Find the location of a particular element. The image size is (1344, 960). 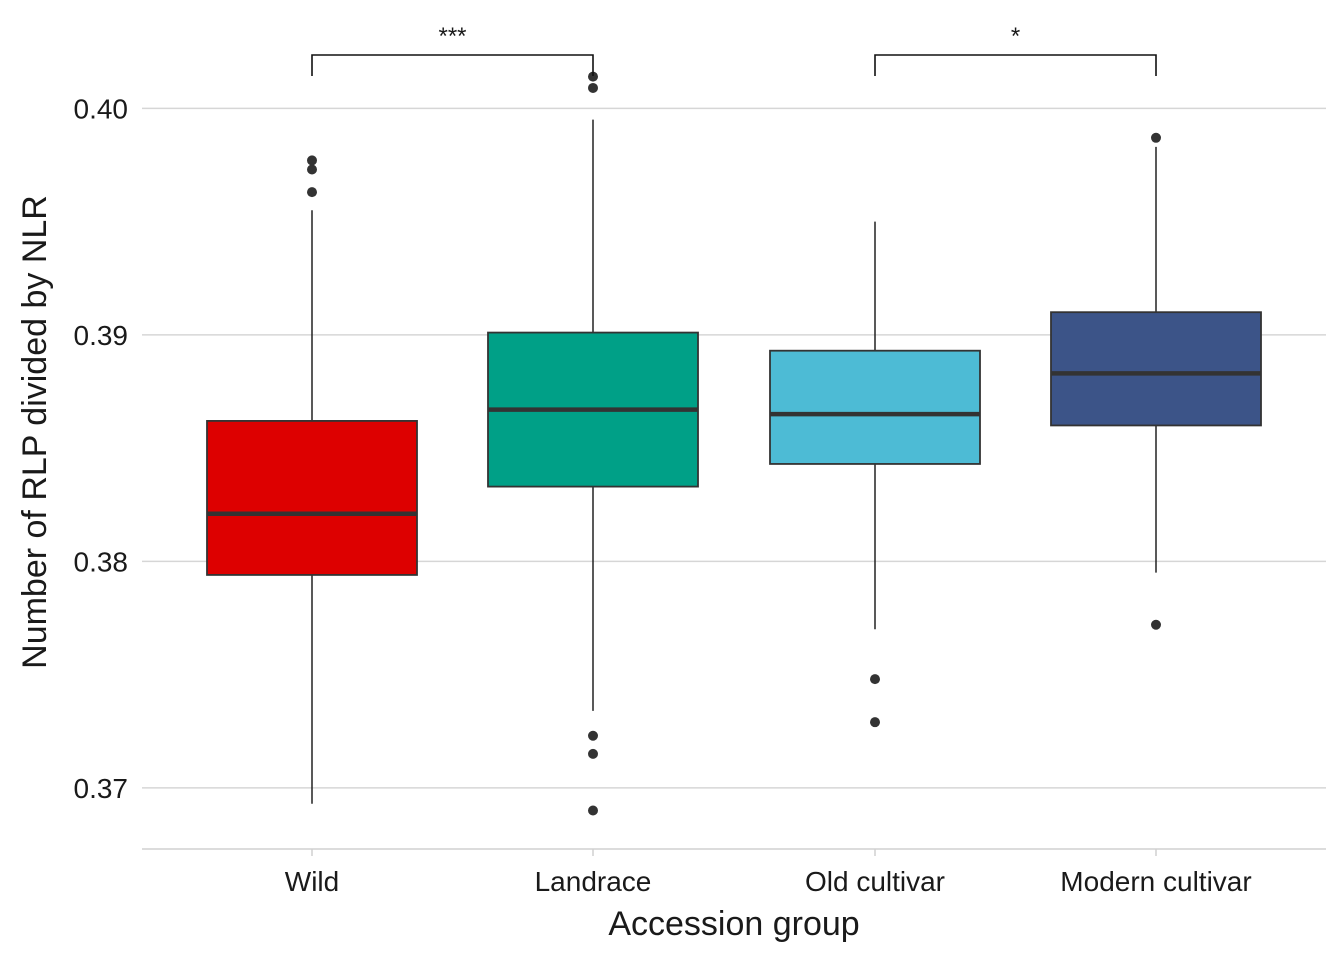

box-old-cultivar is located at coordinates (875, 407).